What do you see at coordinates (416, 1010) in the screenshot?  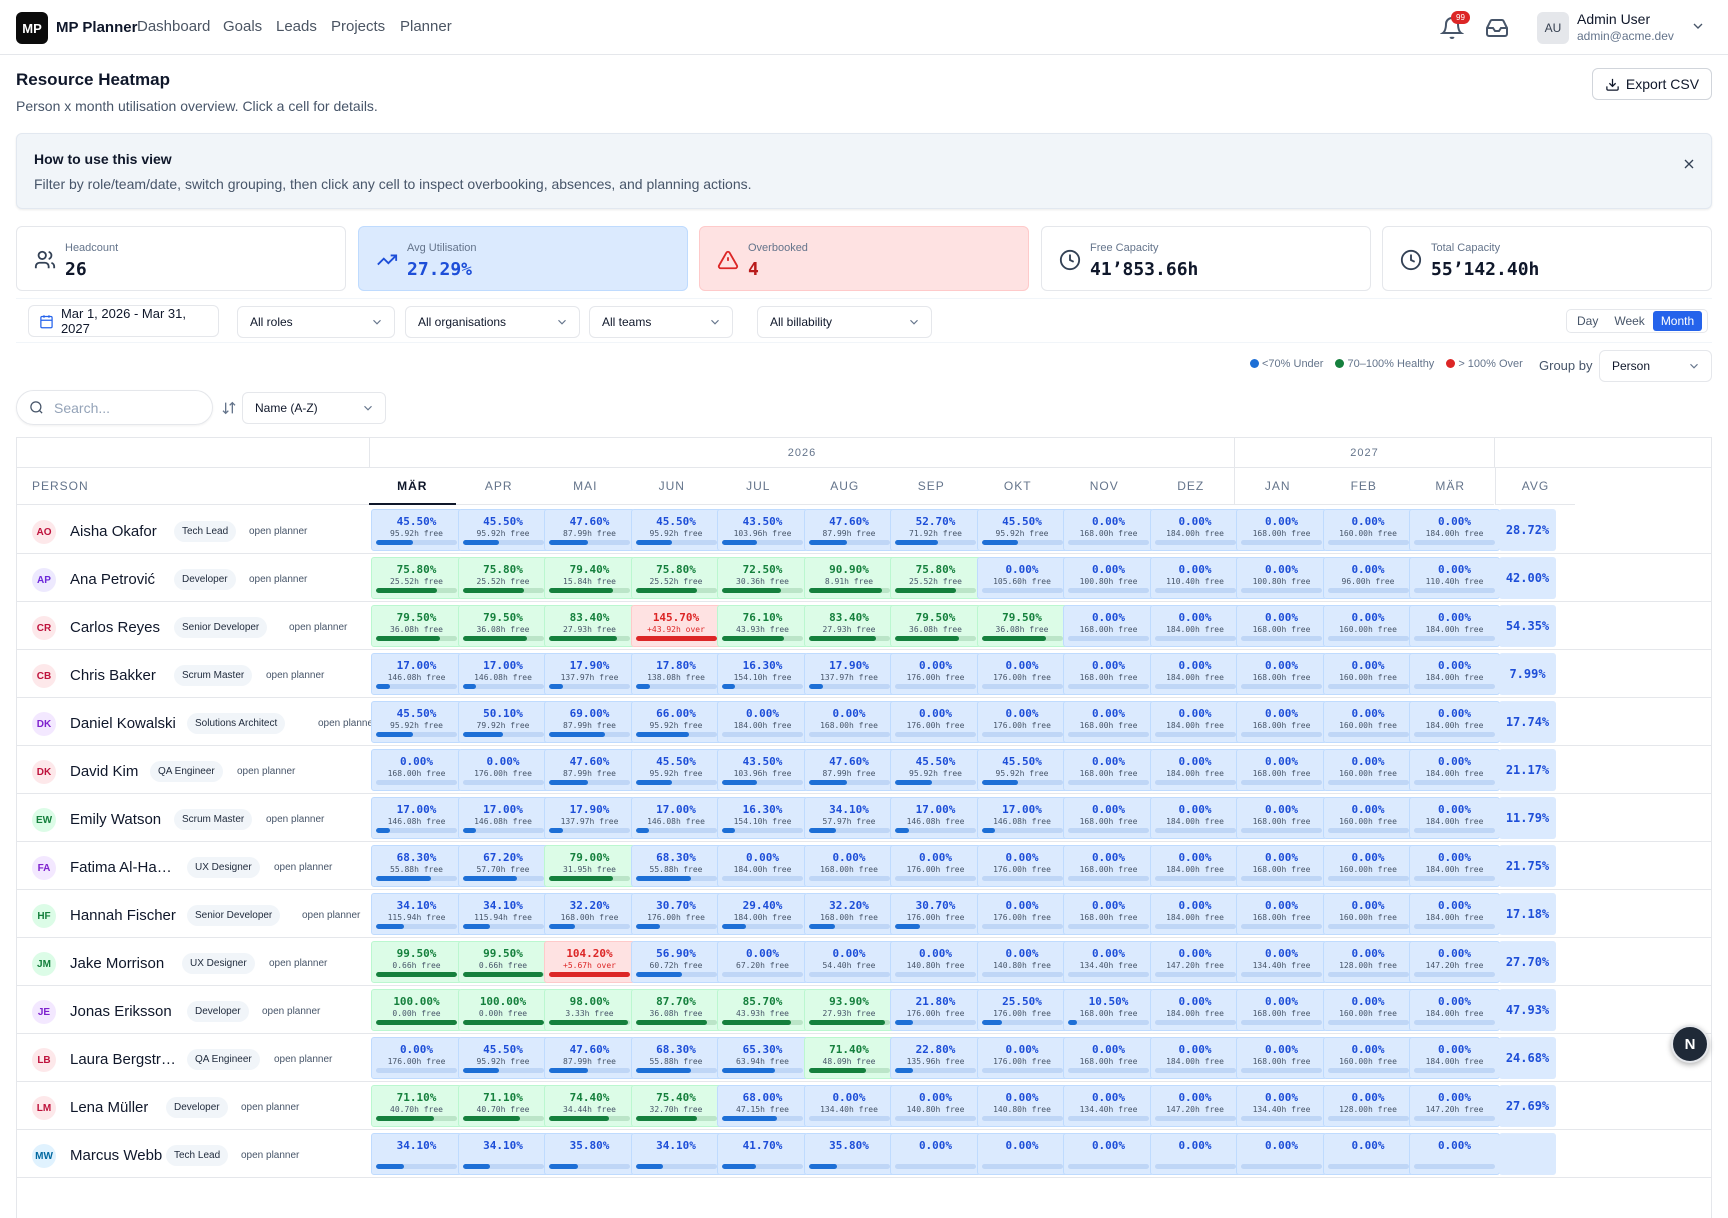 I see `heatmap-cell: 100.00% 0.00h free` at bounding box center [416, 1010].